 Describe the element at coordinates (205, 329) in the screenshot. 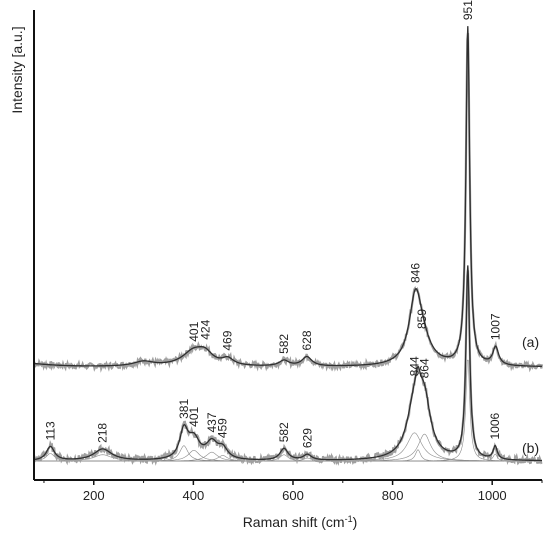

I see `peak-label-424: 424` at that location.